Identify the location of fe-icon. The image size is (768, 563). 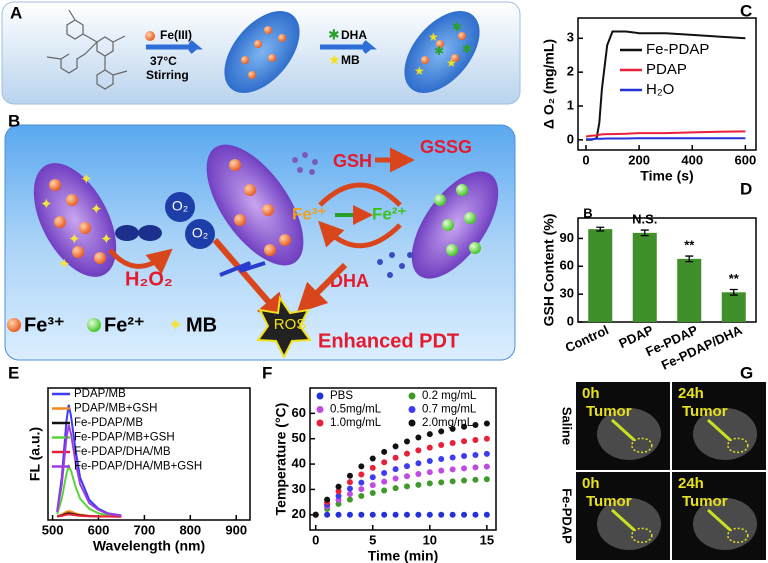
(150, 36).